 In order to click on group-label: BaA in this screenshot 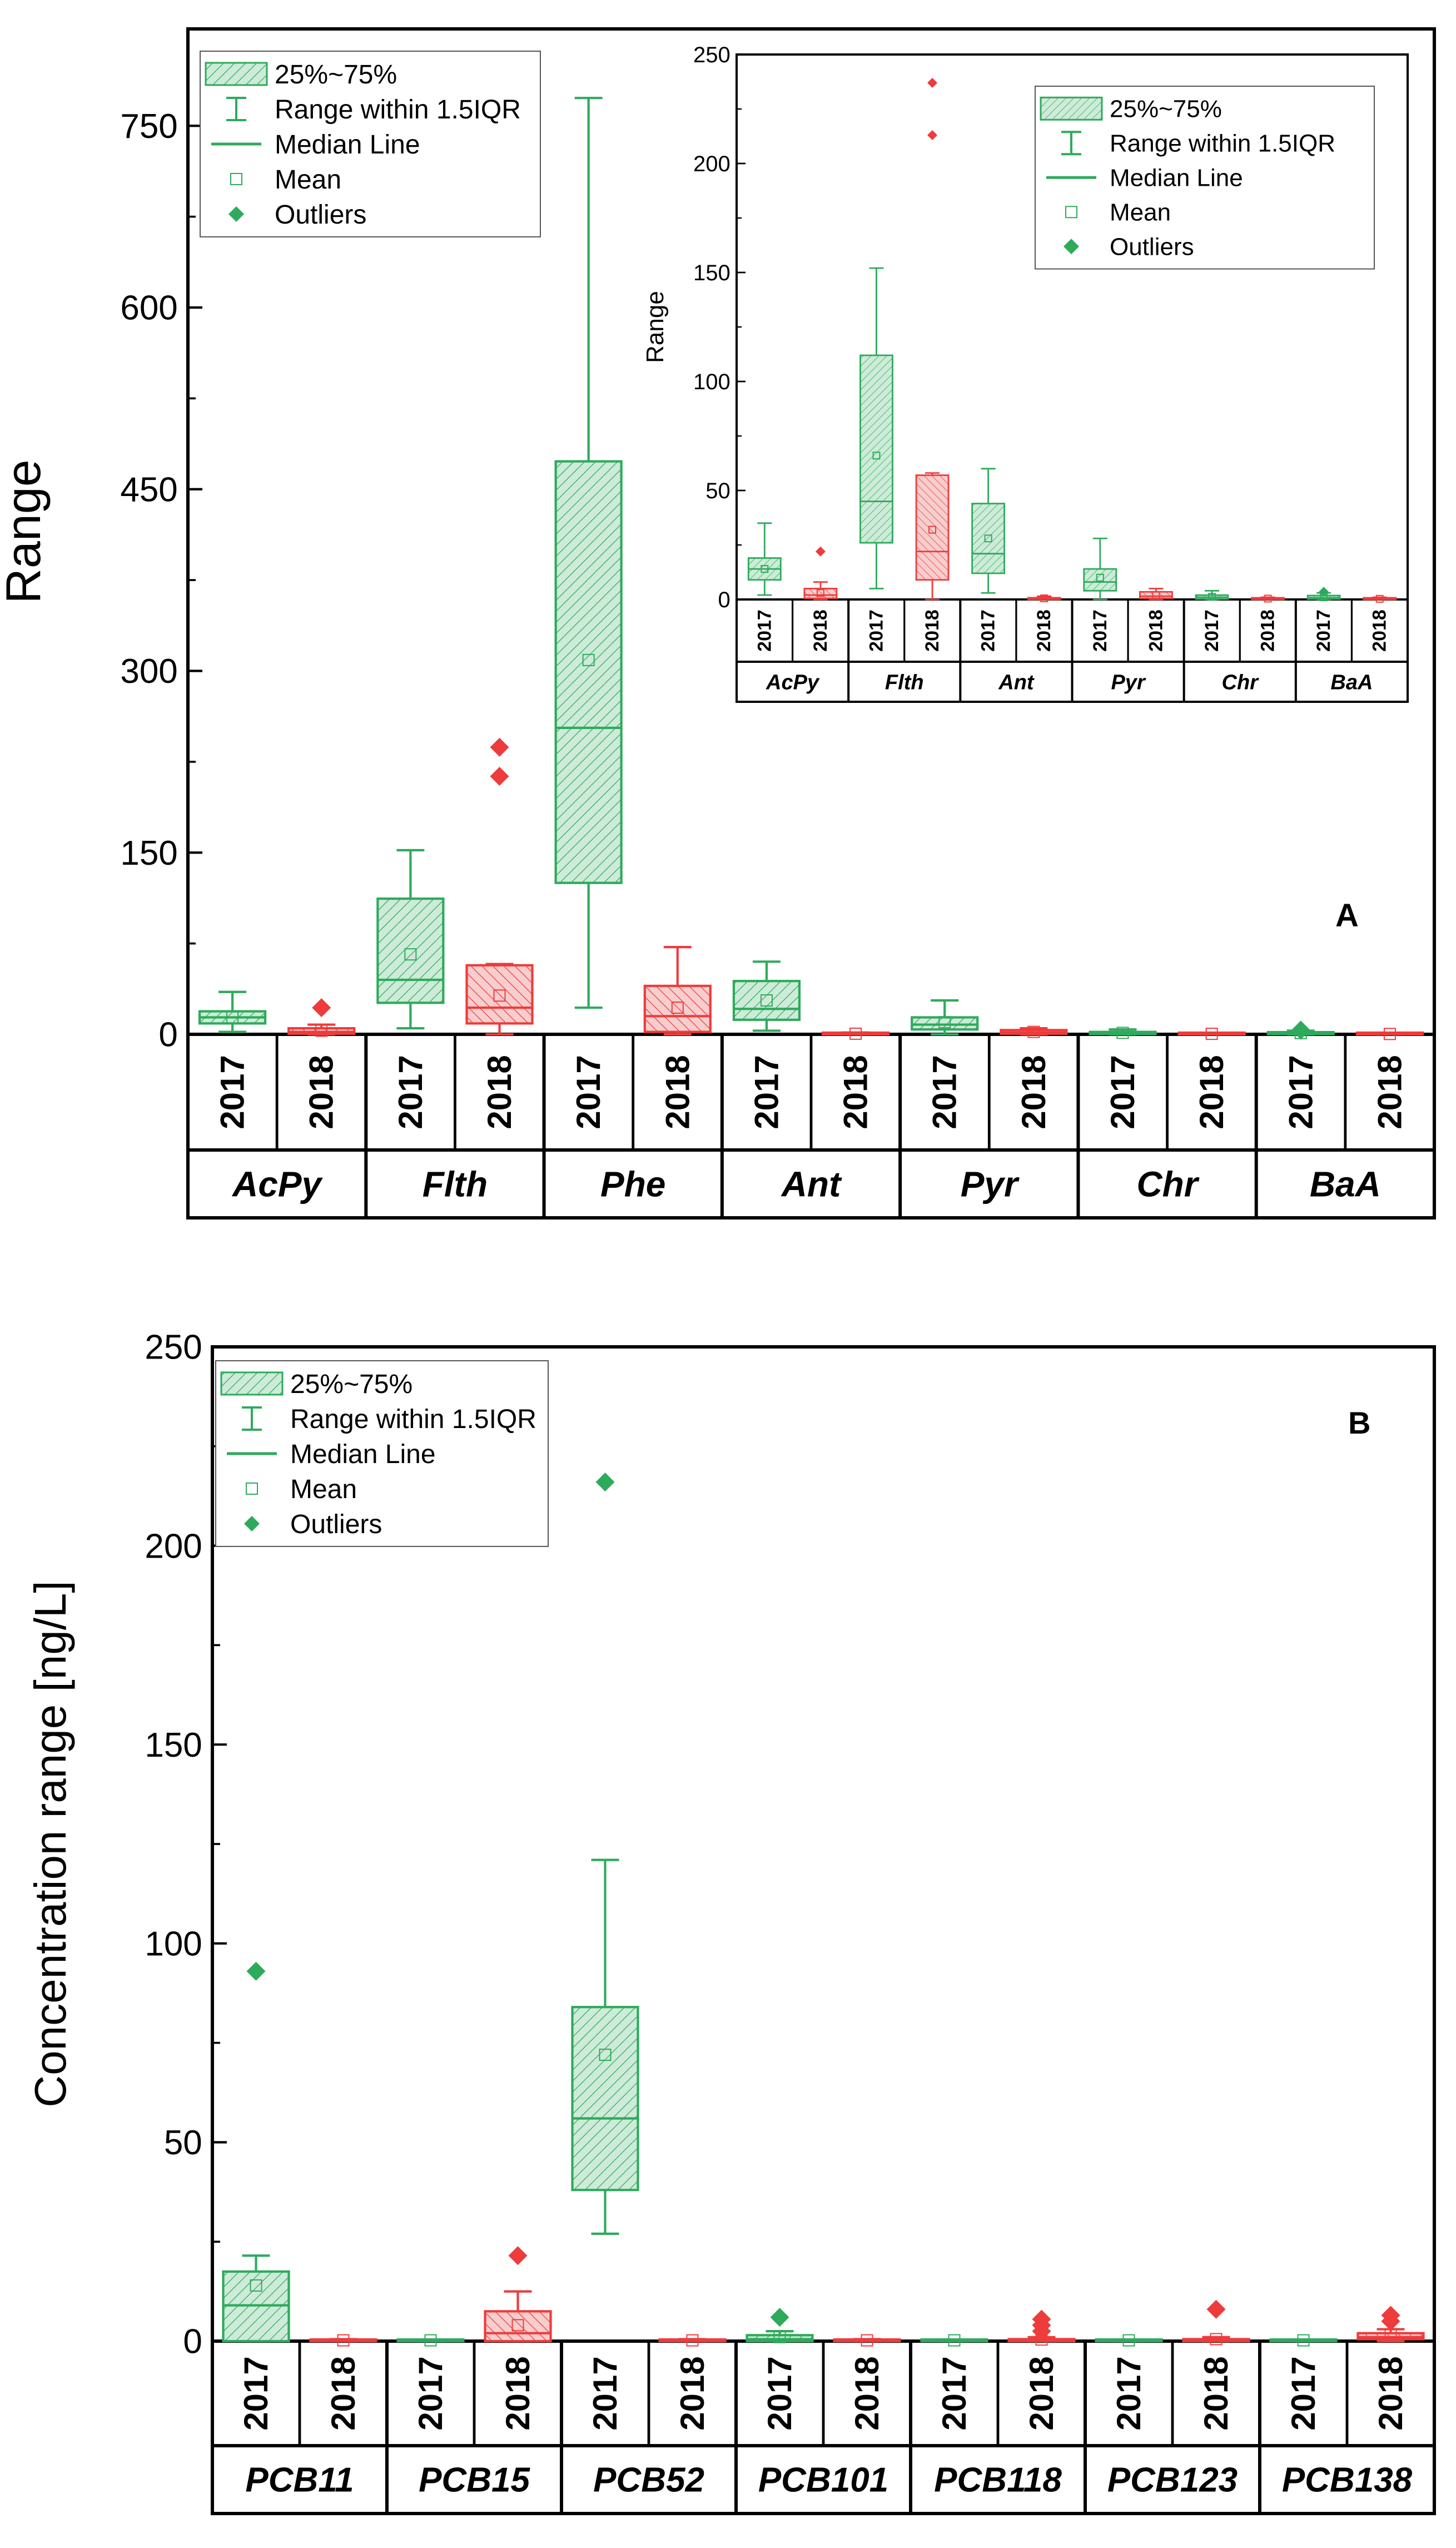, I will do `click(1351, 682)`.